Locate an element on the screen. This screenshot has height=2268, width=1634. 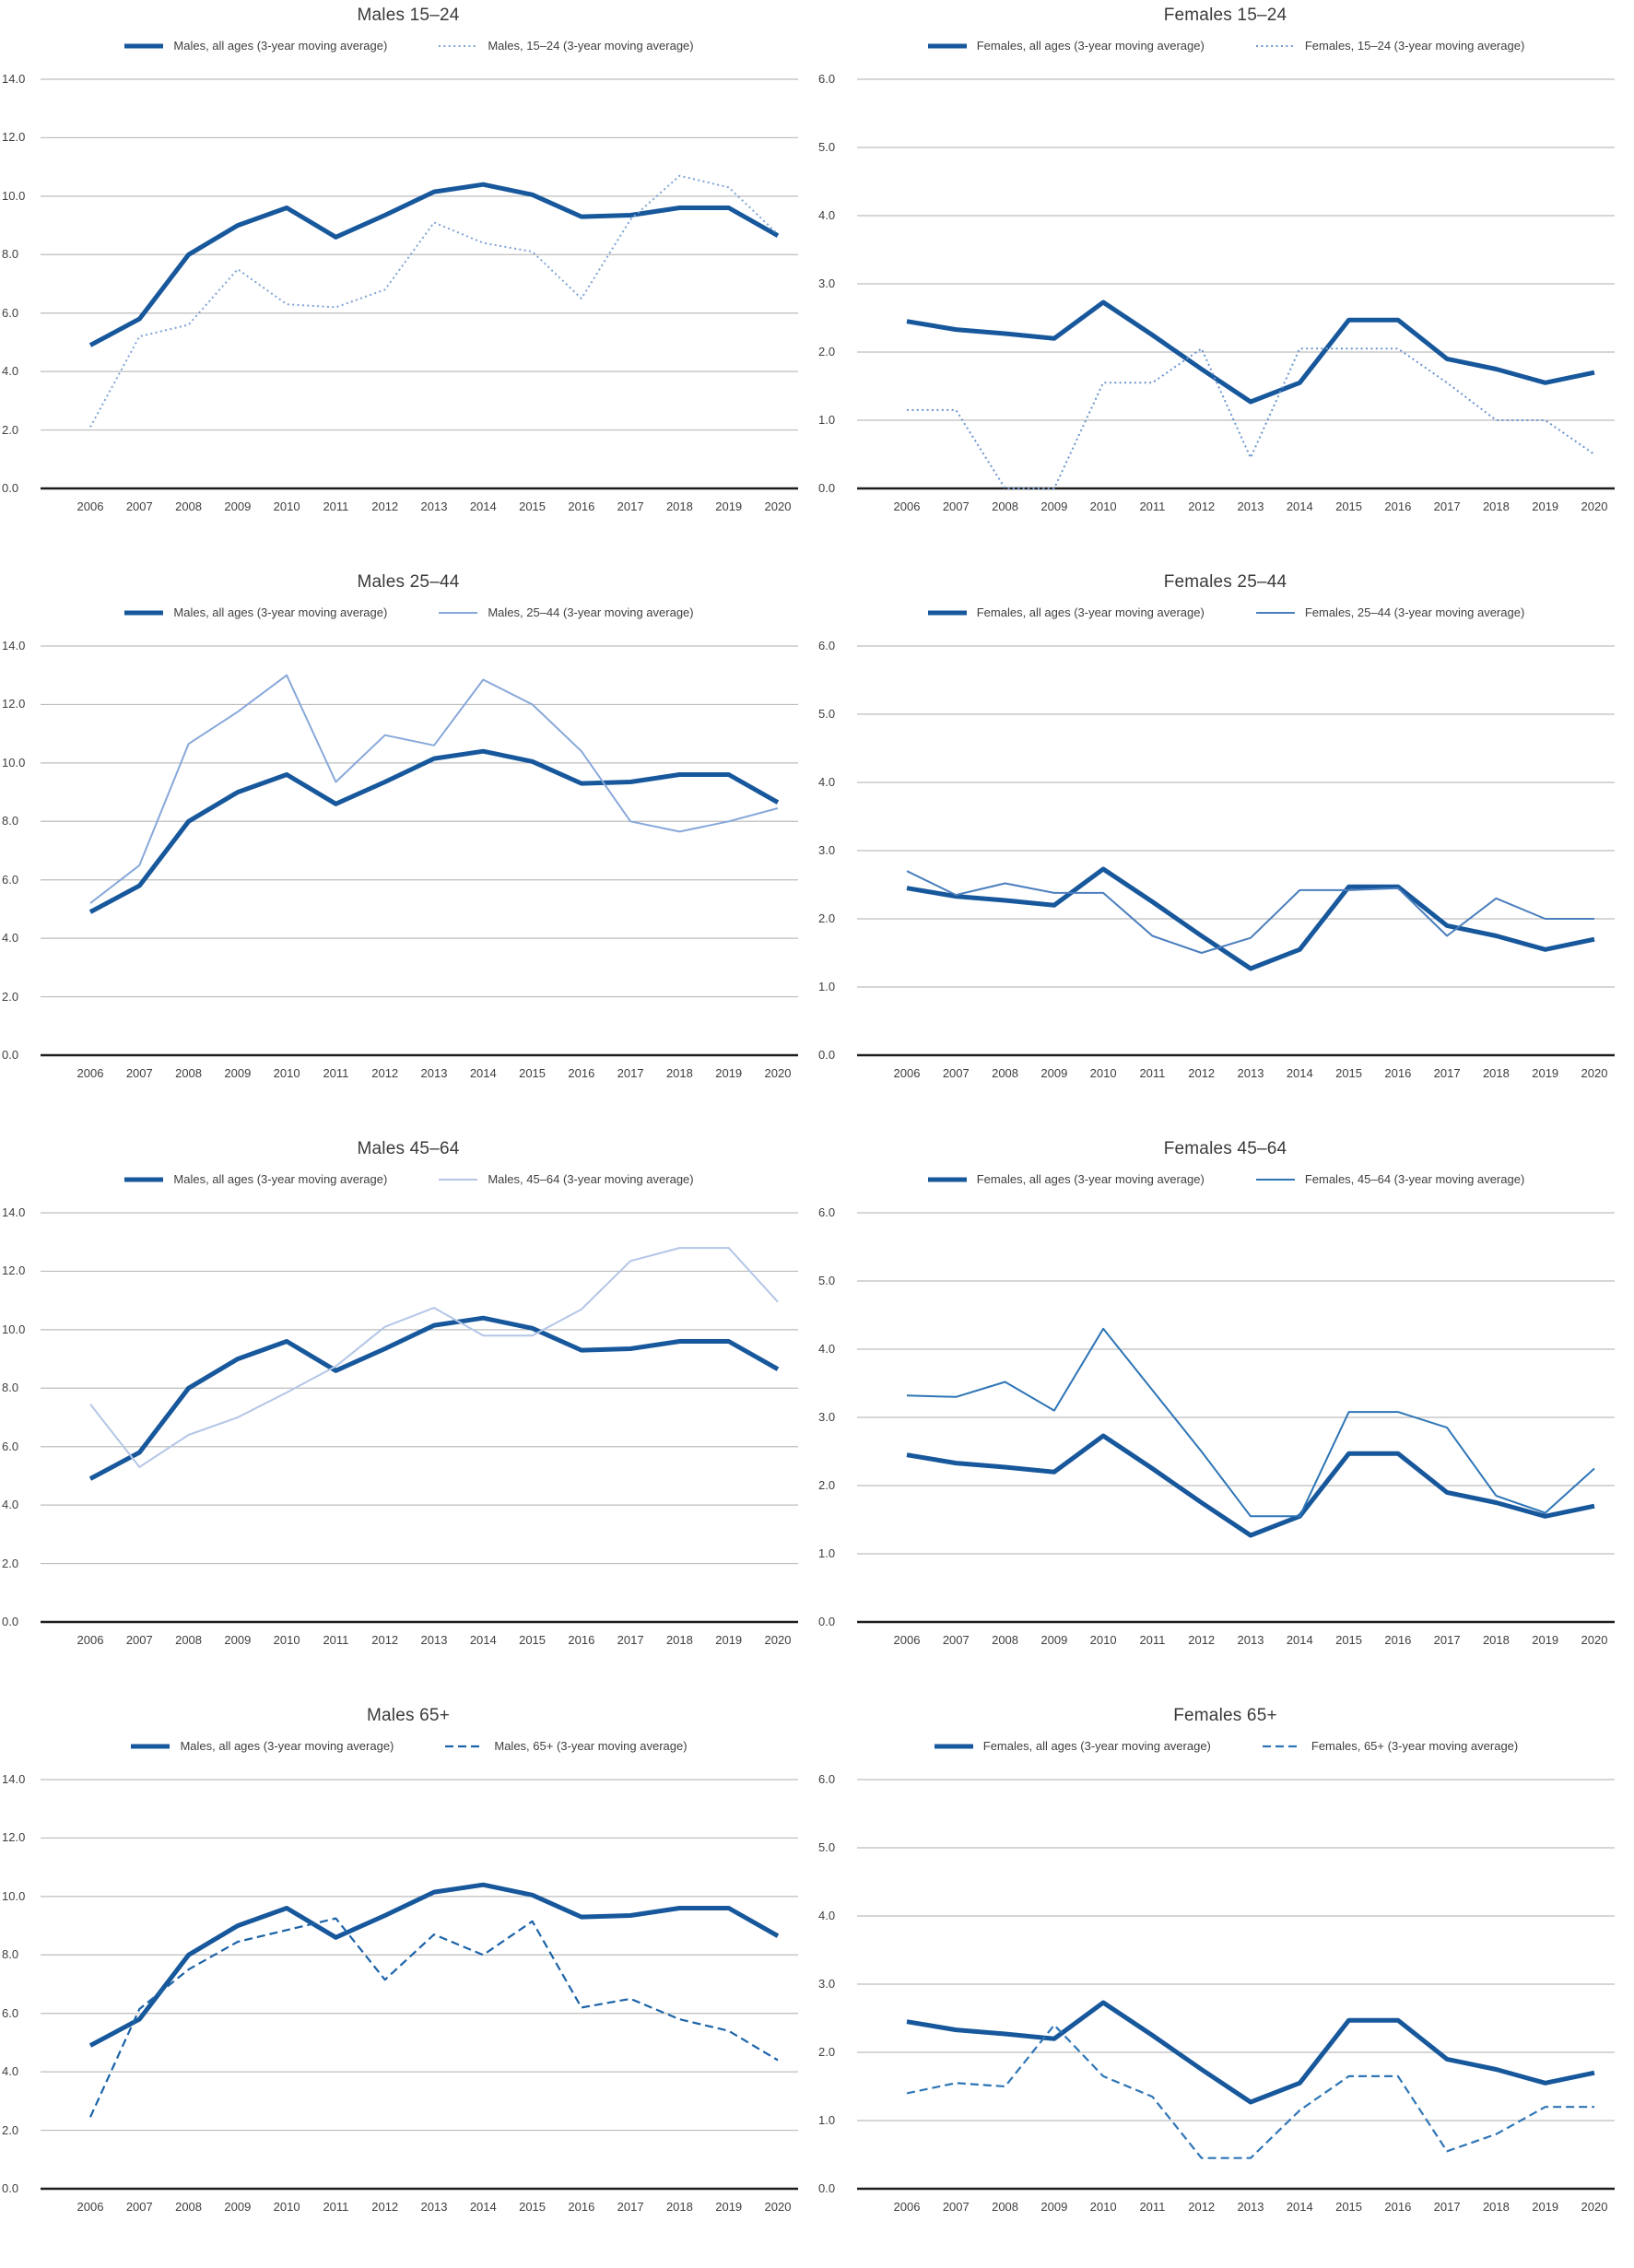
y-axis-tick-label: 1.0 is located at coordinates (827, 987).